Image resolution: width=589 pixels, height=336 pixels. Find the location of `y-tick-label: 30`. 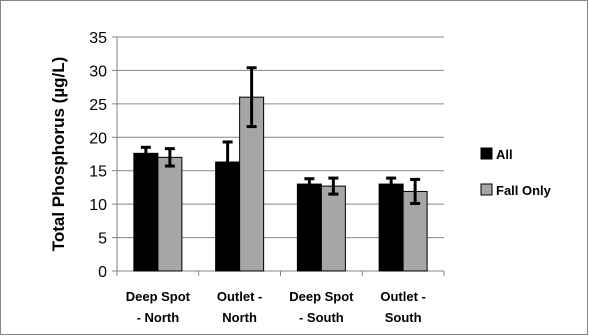

y-tick-label: 30 is located at coordinates (98, 71).